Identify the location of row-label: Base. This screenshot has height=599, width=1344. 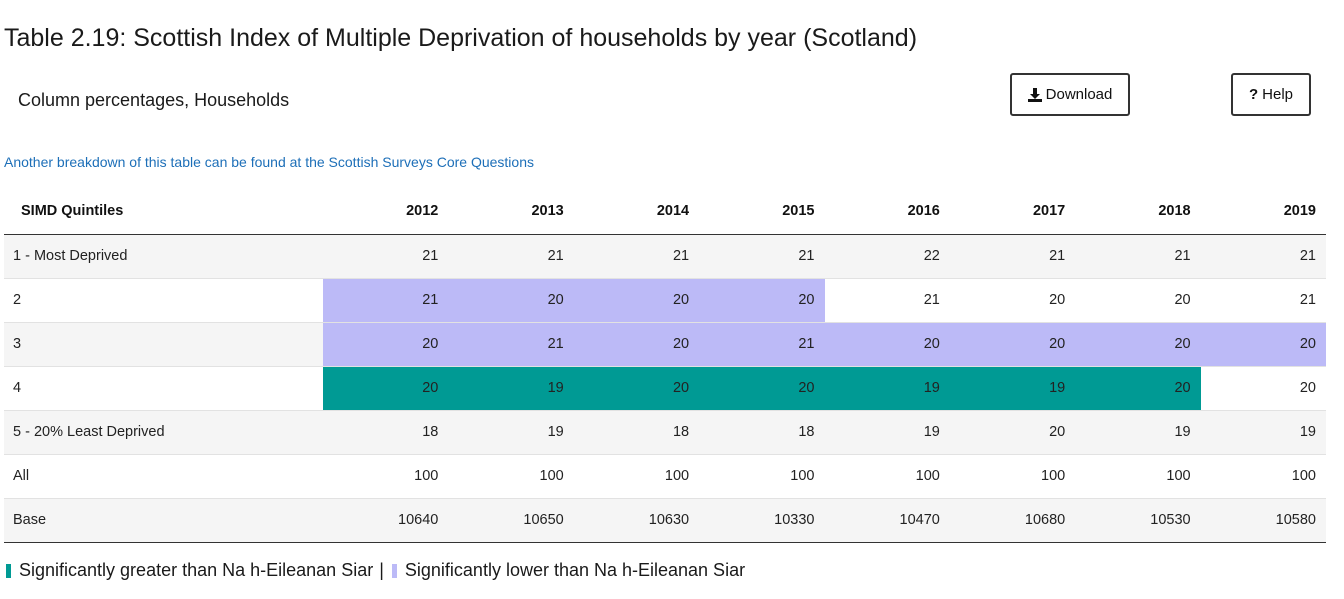
(163, 520).